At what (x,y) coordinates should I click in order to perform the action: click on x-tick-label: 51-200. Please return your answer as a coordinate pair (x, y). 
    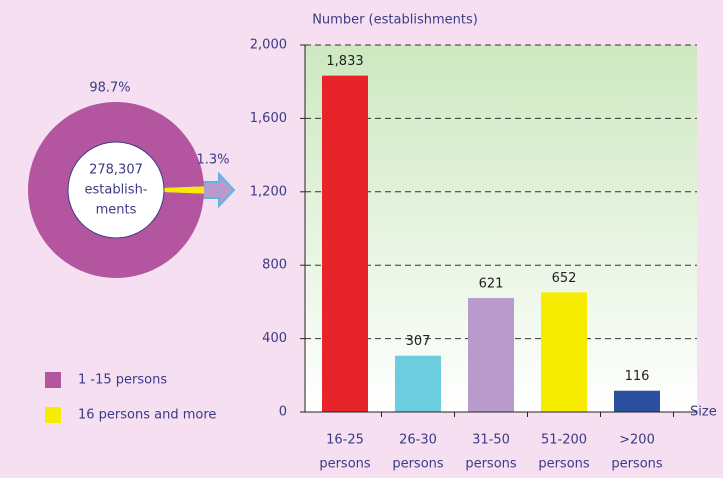
    Looking at the image, I should click on (564, 440).